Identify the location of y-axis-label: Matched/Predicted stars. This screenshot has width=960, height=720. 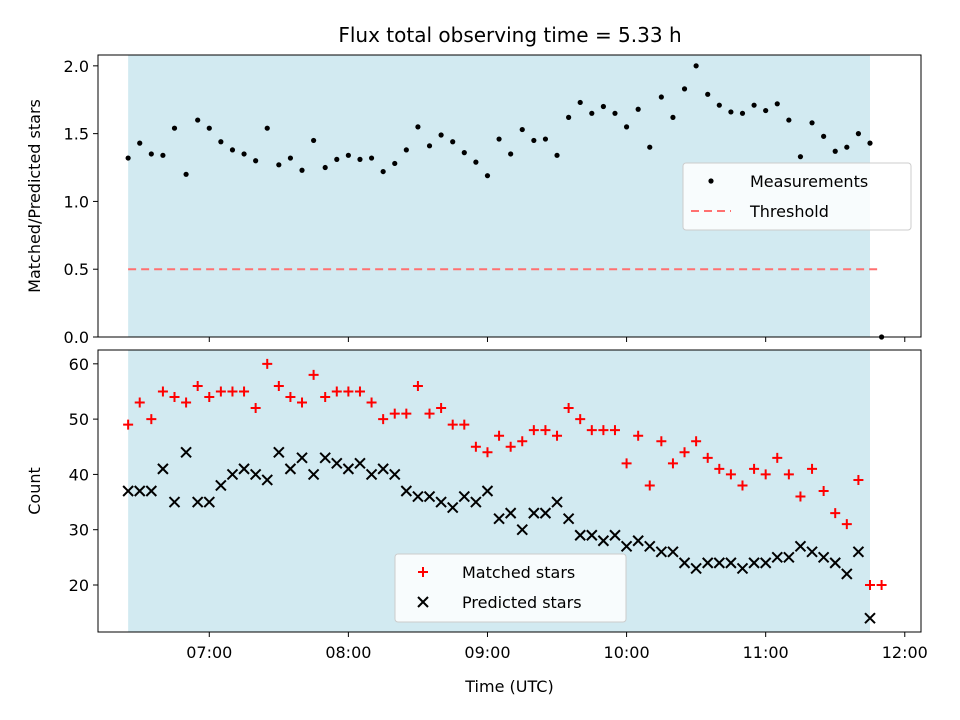
(34, 196).